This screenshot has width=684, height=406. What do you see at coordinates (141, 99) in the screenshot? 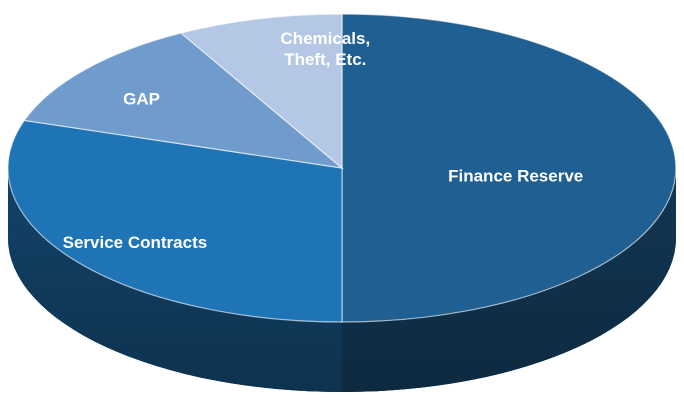
I see `pie-slice-label: GAP` at bounding box center [141, 99].